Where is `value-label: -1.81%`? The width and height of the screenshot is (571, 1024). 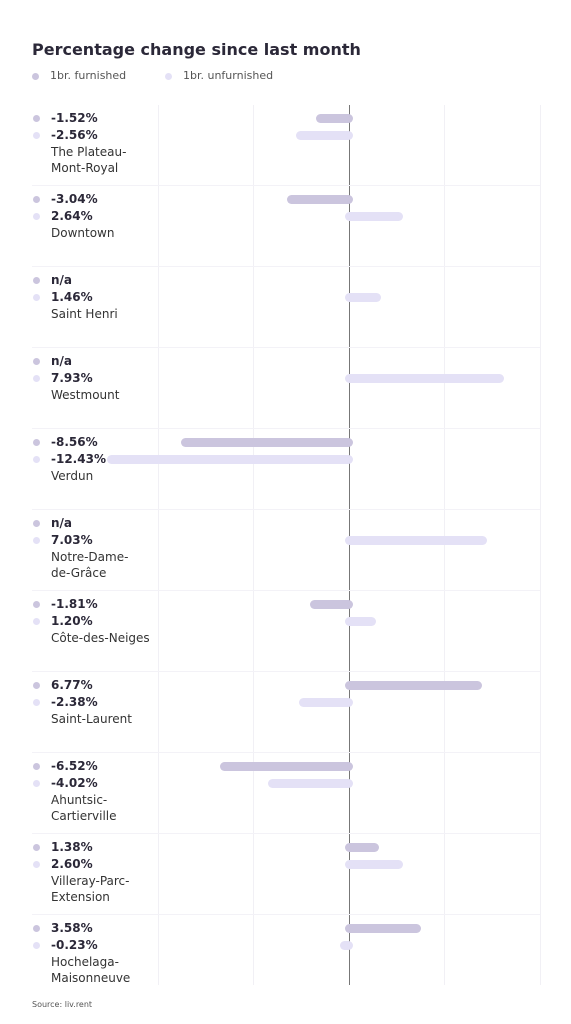 value-label: -1.81% is located at coordinates (74, 604).